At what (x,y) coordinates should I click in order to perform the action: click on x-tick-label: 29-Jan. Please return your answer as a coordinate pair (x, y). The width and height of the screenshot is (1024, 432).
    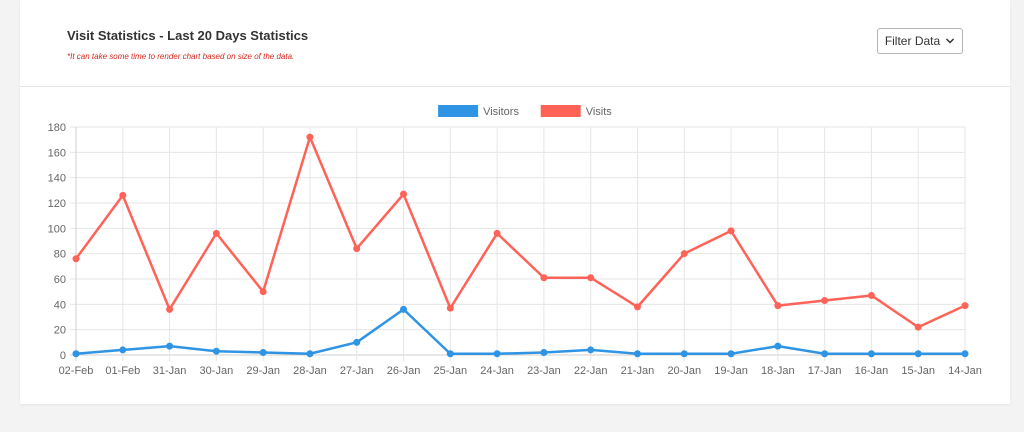
    Looking at the image, I should click on (263, 371).